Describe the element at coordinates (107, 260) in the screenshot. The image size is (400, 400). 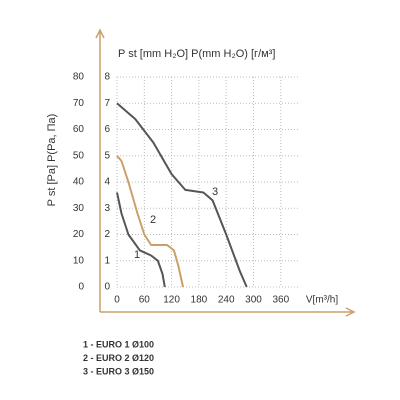
I see `y2-tick-label: 1` at that location.